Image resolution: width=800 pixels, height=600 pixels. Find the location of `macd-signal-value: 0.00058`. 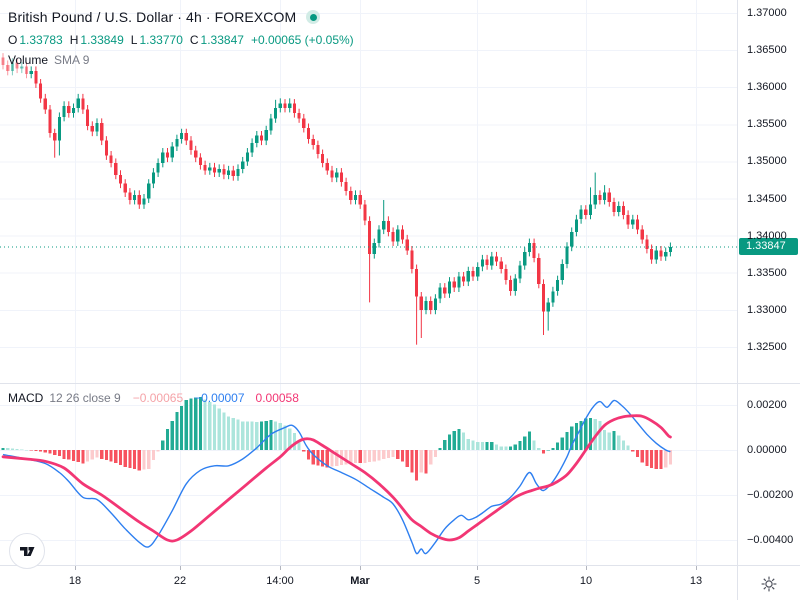

macd-signal-value: 0.00058 is located at coordinates (277, 398).